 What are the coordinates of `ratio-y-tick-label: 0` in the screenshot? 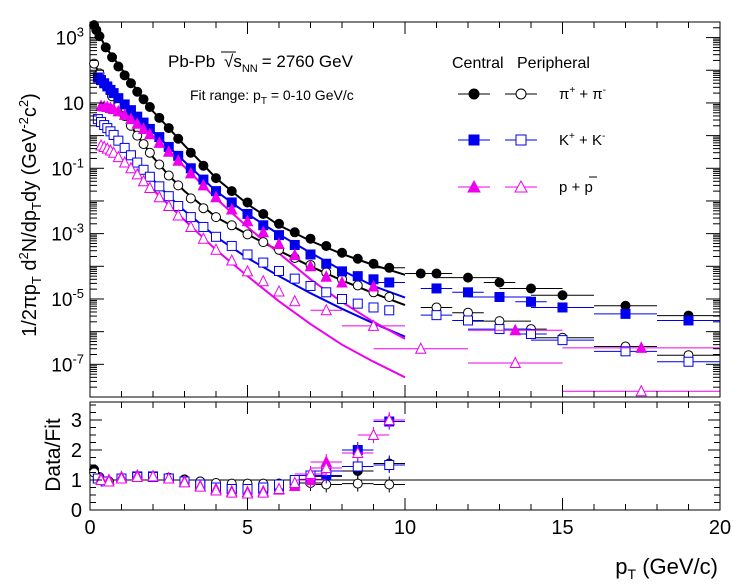 It's located at (76, 511).